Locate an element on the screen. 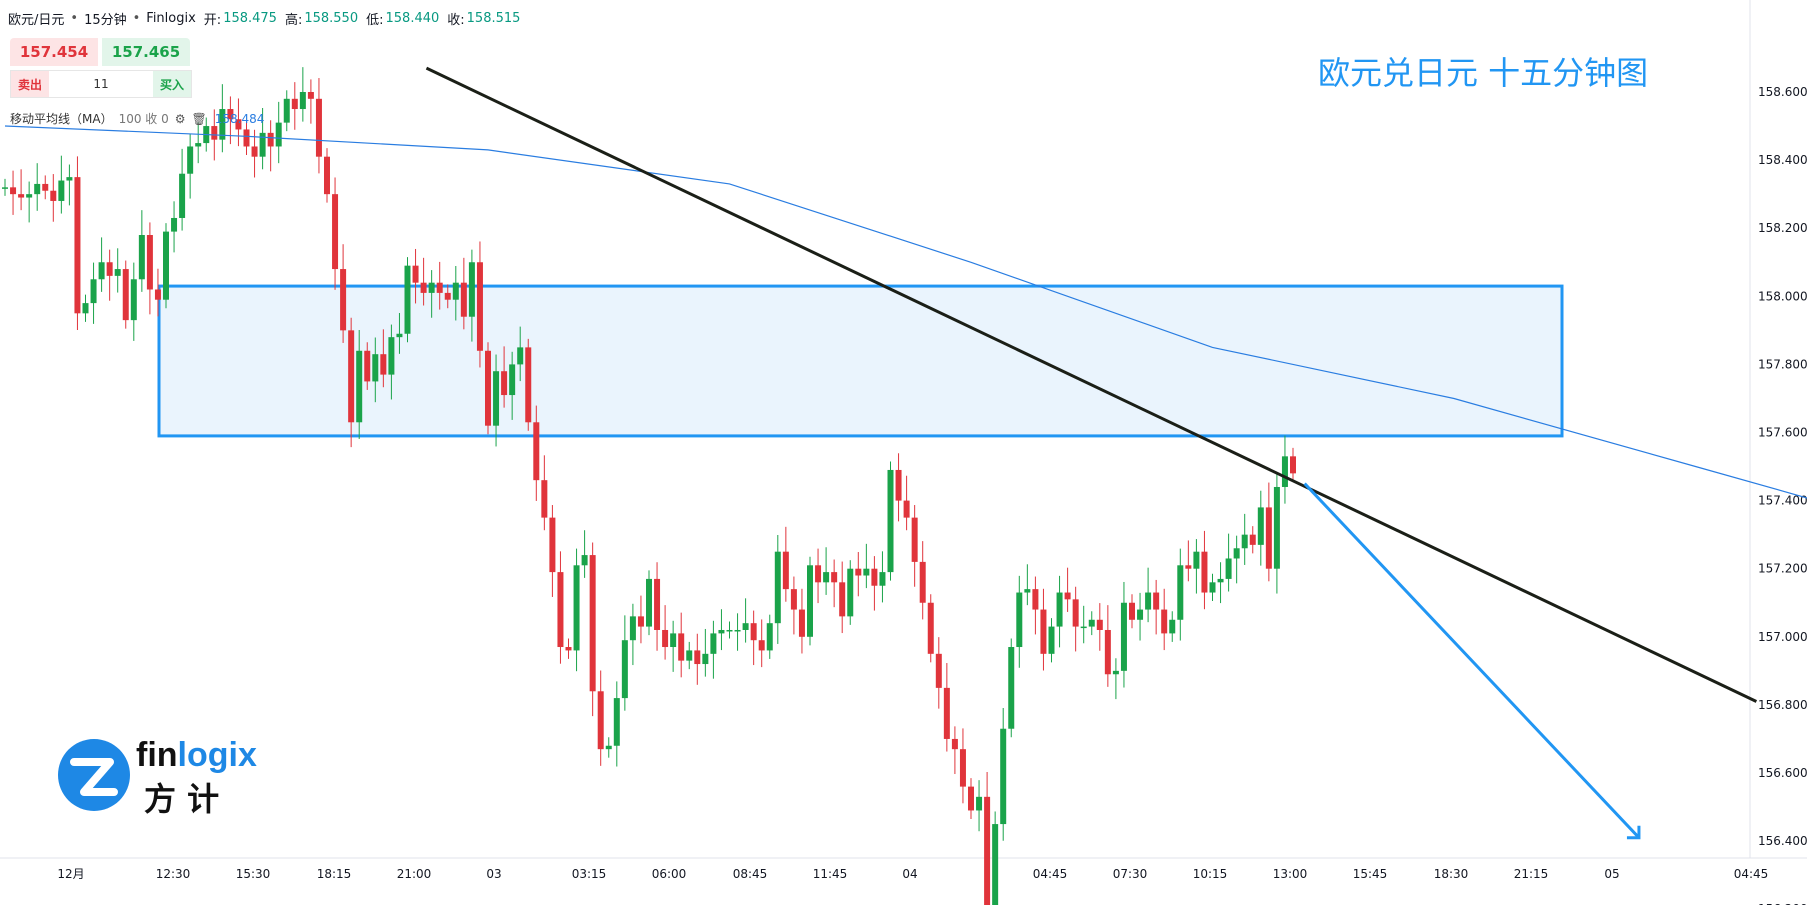 The height and width of the screenshot is (905, 1807). close-value: 158.515 is located at coordinates (493, 18).